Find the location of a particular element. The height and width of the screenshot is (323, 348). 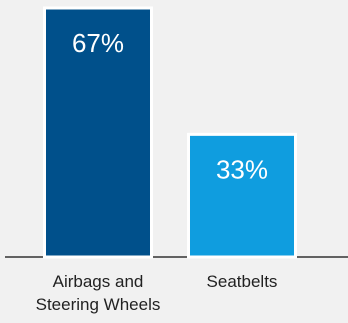

data-label-1: 67% is located at coordinates (98, 43).